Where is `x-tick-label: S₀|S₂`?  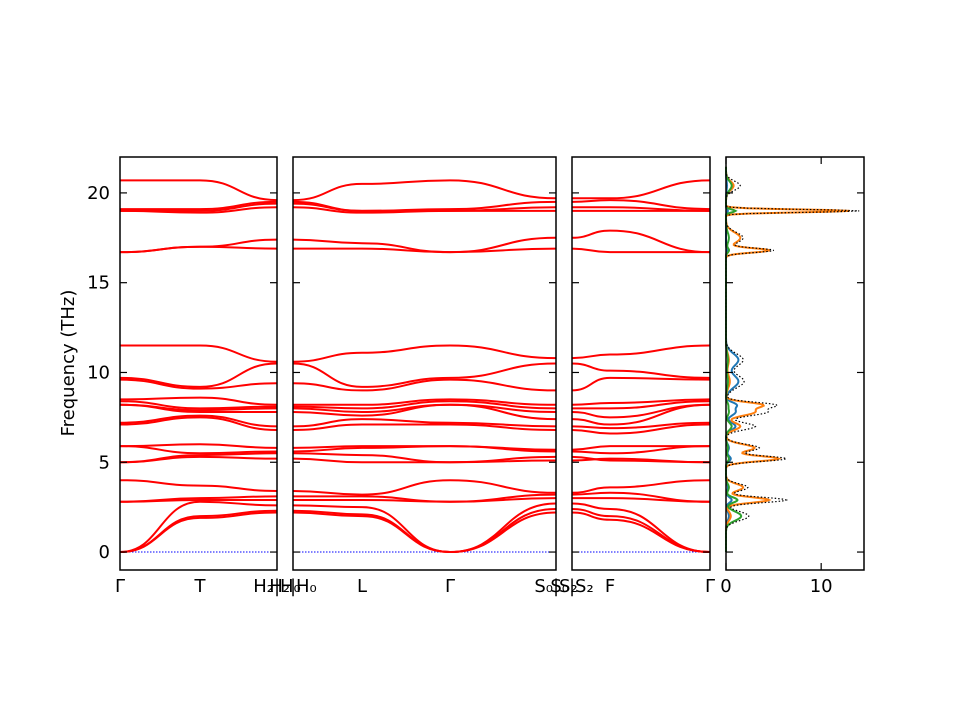 x-tick-label: S₀|S₂ is located at coordinates (571, 586).